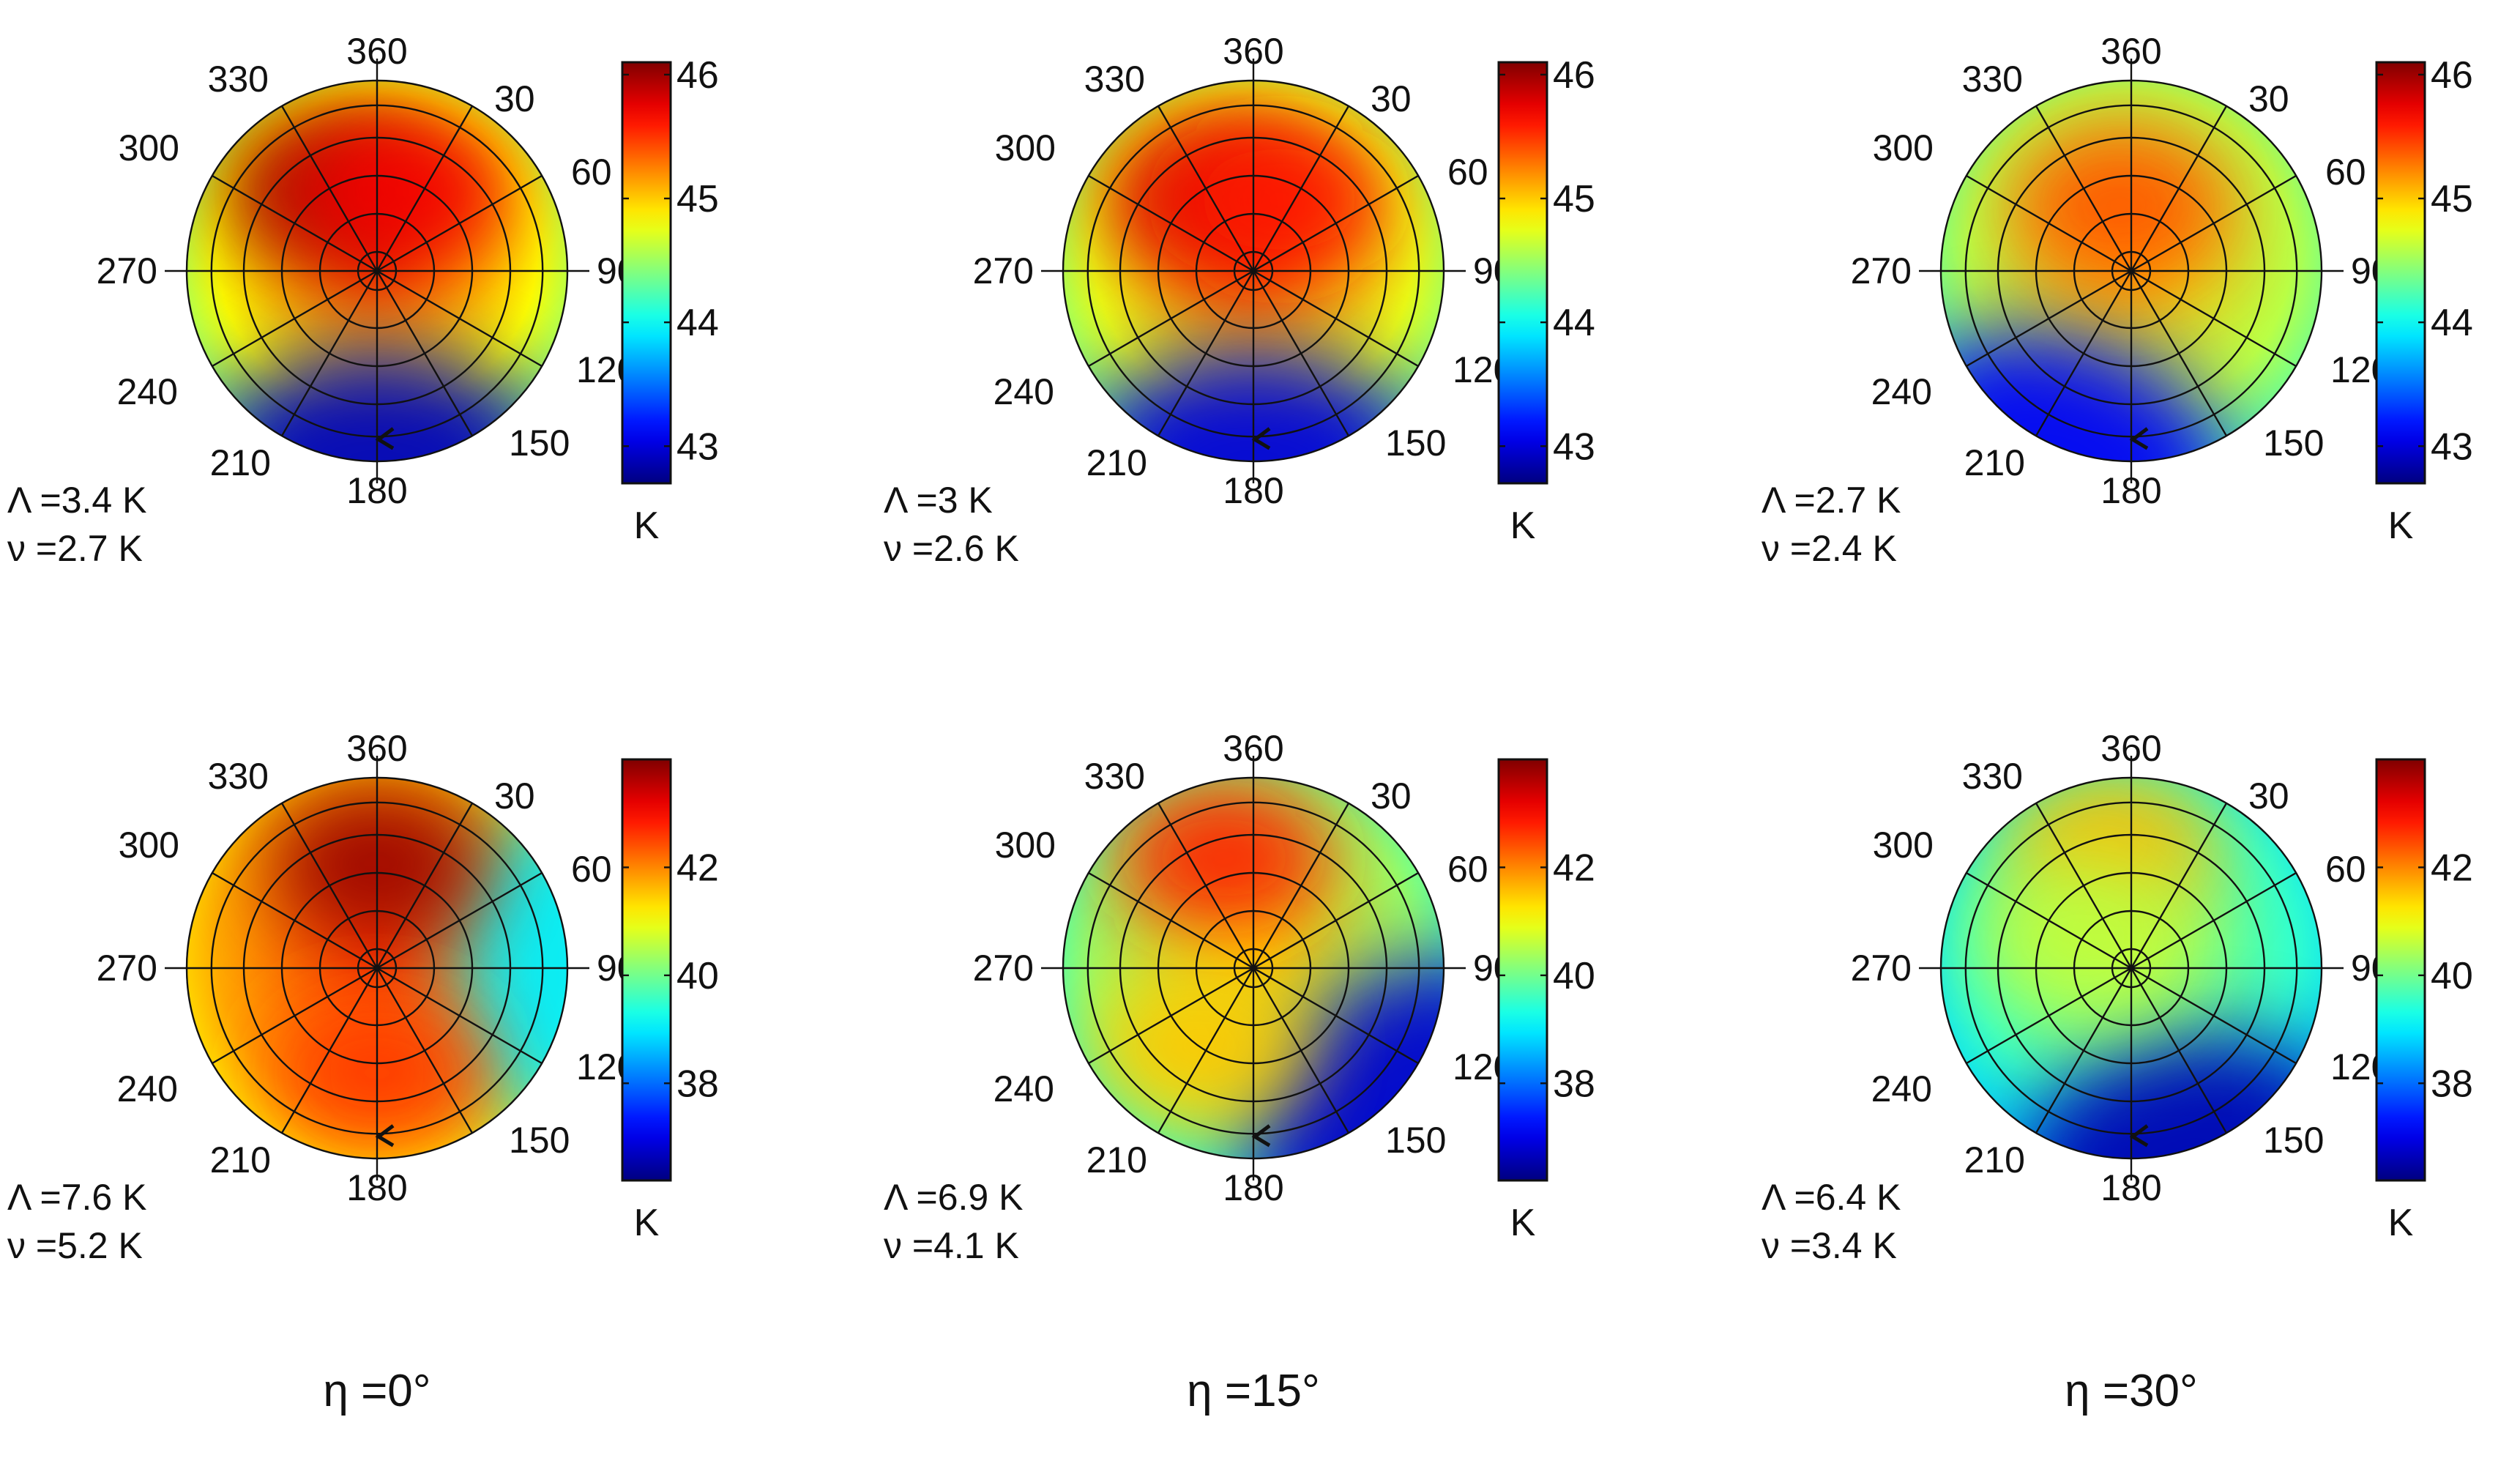 This screenshot has width=2520, height=1458. I want to click on stat-nu: ν =5.2 K, so click(75, 1245).